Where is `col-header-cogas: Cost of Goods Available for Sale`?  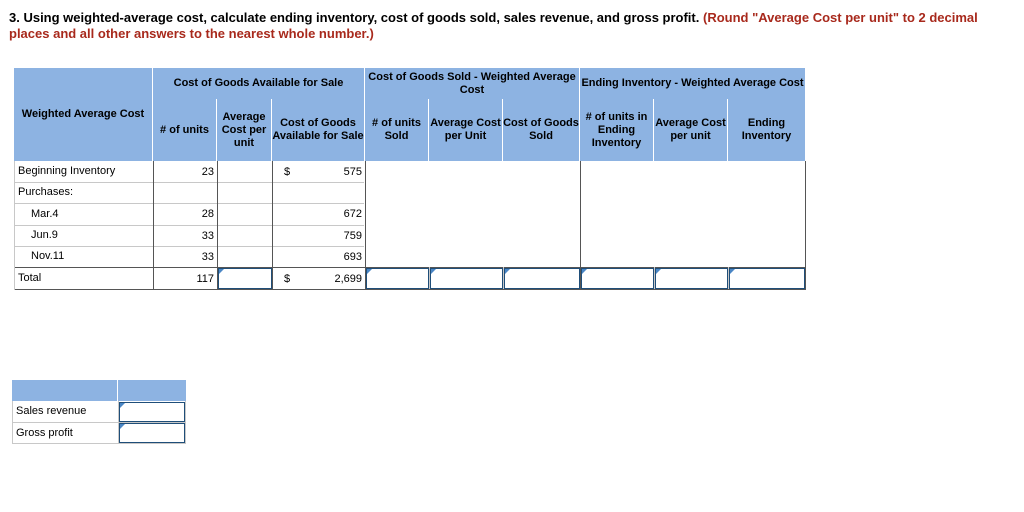 col-header-cogas: Cost of Goods Available for Sale is located at coordinates (318, 130).